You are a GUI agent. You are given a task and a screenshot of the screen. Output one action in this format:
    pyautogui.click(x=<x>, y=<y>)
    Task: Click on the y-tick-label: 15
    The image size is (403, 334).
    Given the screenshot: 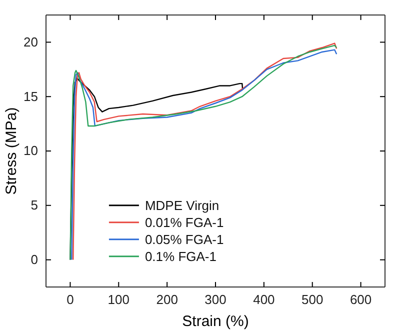 What is the action you would take?
    pyautogui.click(x=31, y=96)
    